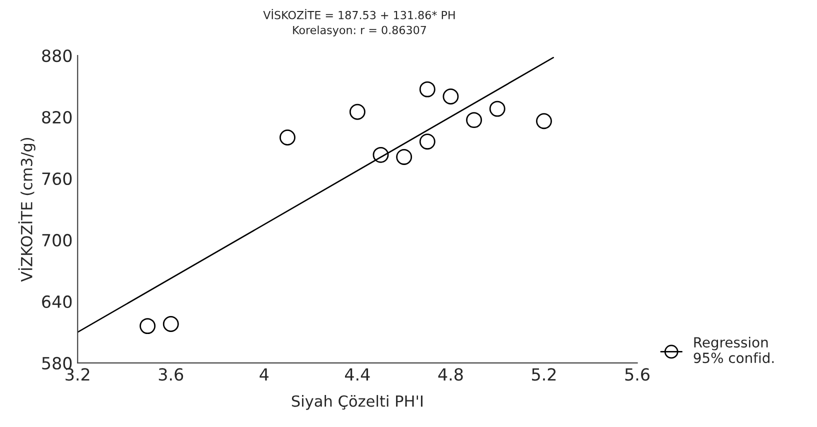  Describe the element at coordinates (57, 240) in the screenshot. I see `y-tick-label: 700` at that location.